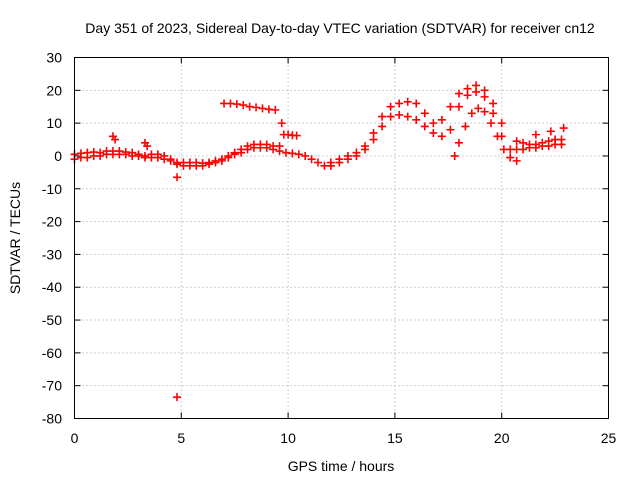  What do you see at coordinates (290, 135) in the screenshot?
I see `series-segment-9.8-10.5h` at bounding box center [290, 135].